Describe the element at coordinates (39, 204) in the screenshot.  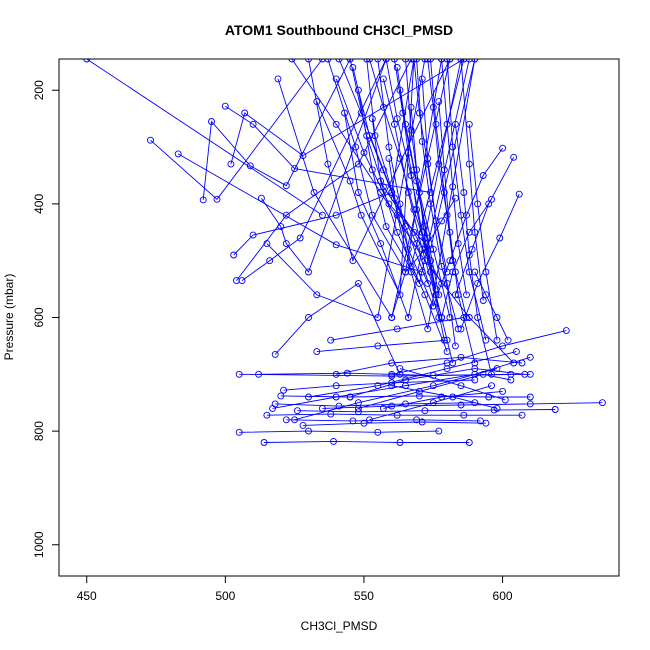
I see `y-tick-label: 400` at that location.